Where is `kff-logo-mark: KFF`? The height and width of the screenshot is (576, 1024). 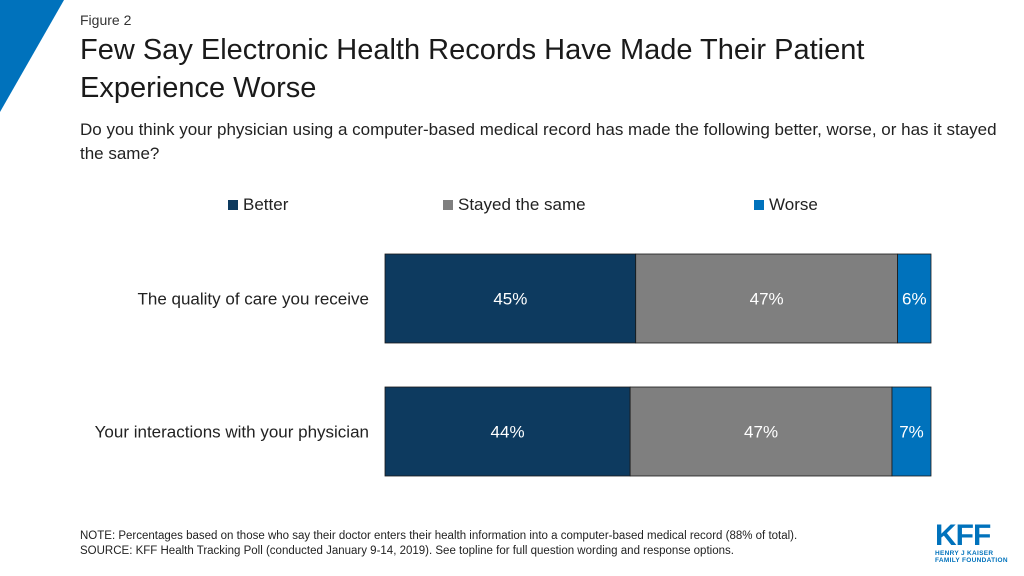
kff-logo-mark: KFF is located at coordinates (963, 535).